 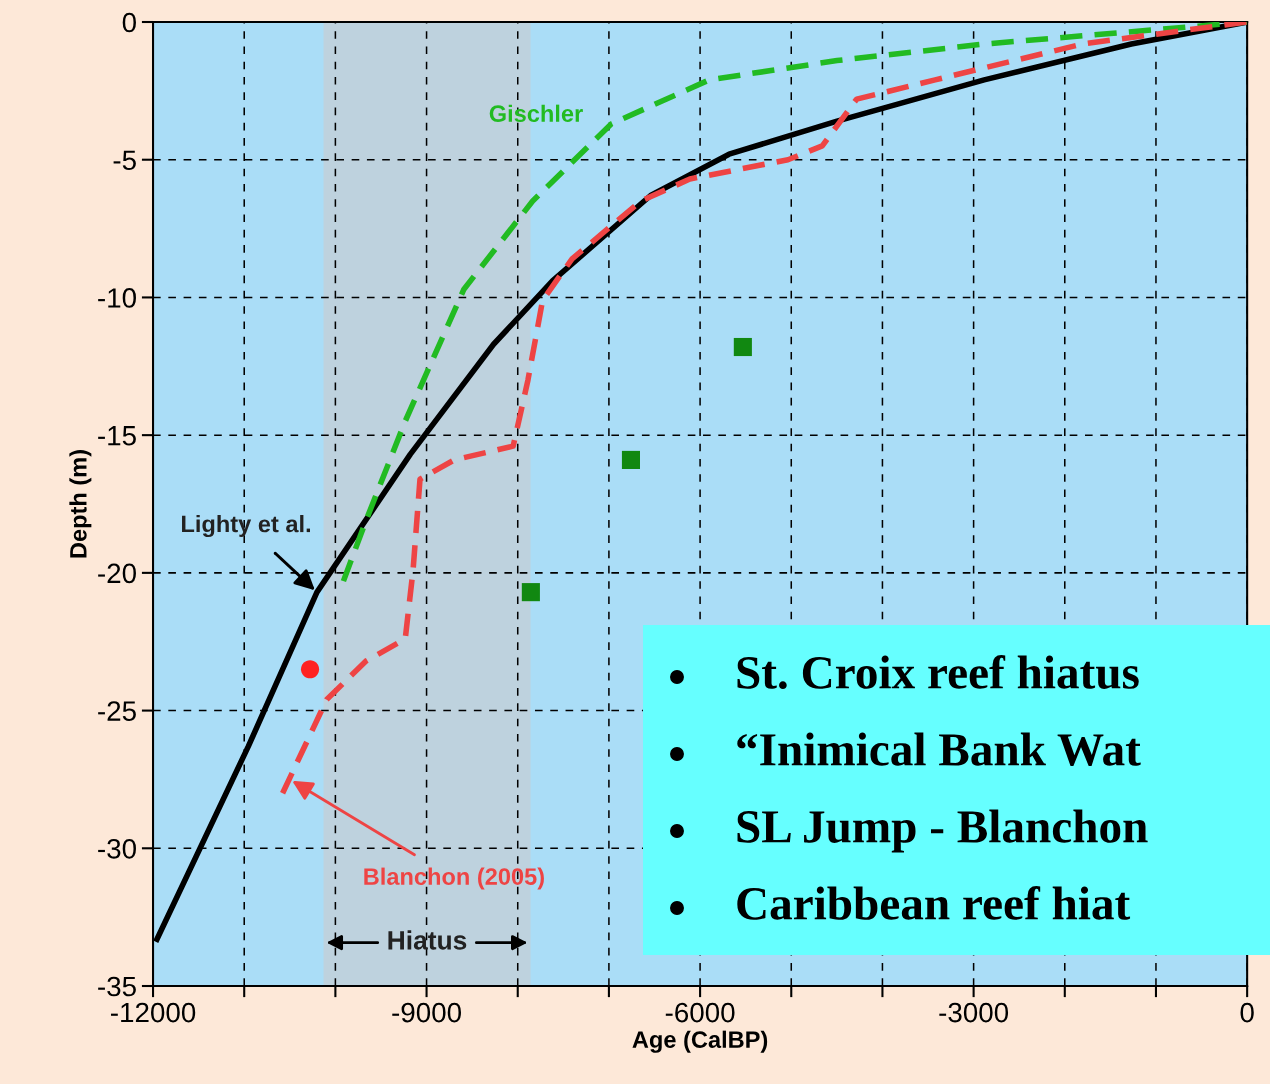 What do you see at coordinates (942, 831) in the screenshot?
I see `annotation: SL Jump - Blanchon` at bounding box center [942, 831].